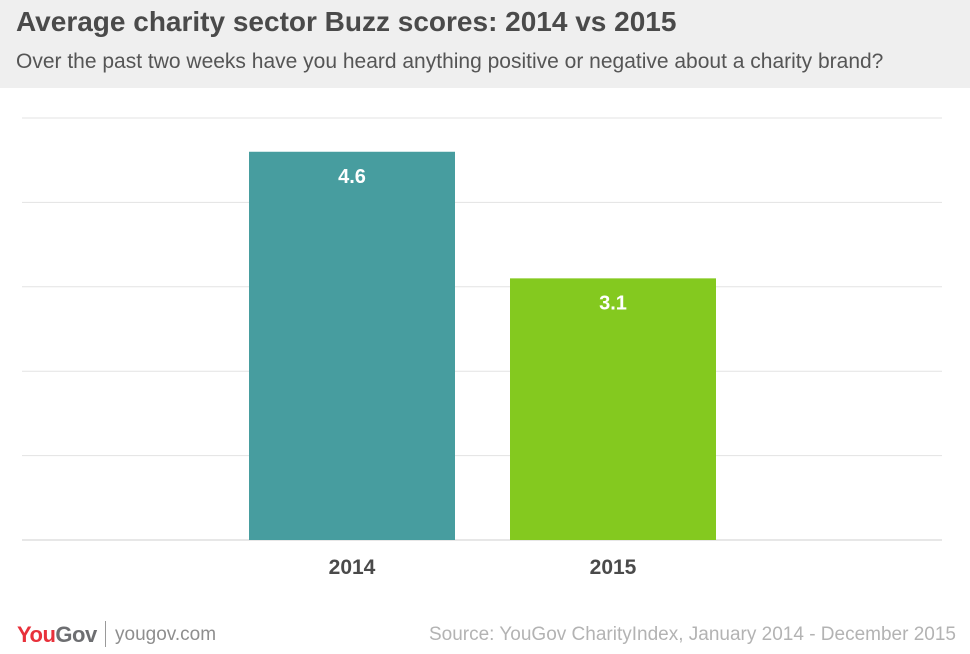 The image size is (970, 654). What do you see at coordinates (613, 409) in the screenshot?
I see `bar-2015` at bounding box center [613, 409].